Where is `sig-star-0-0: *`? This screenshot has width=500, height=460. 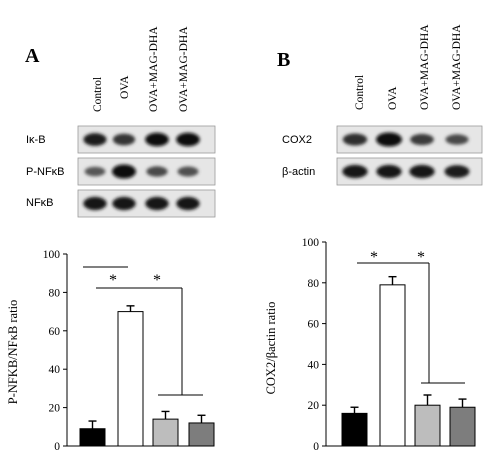 sig-star-0-0: * is located at coordinates (113, 280).